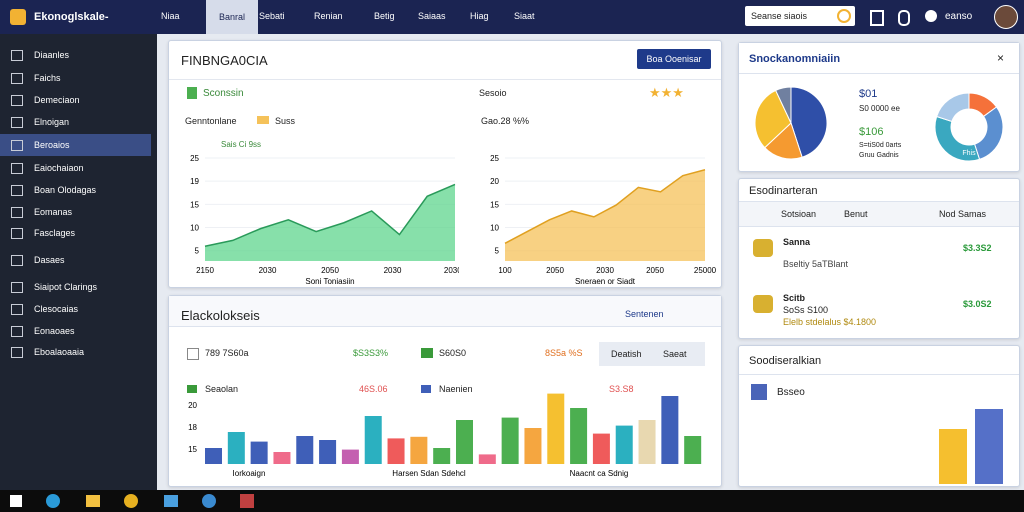 This screenshot has width=1024, height=512. What do you see at coordinates (47, 78) in the screenshot?
I see `menu-item: Faichs` at bounding box center [47, 78].